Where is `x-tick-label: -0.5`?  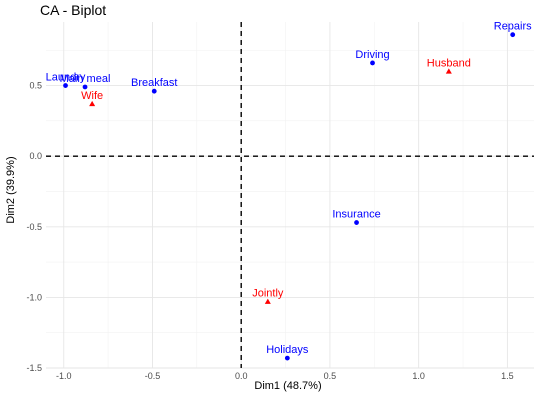
x-tick-label: -0.5 is located at coordinates (153, 376).